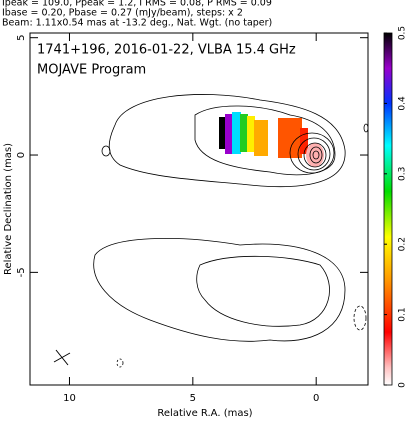 This screenshot has width=409, height=424. Describe the element at coordinates (21, 38) in the screenshot. I see `y-tick-label: 5` at that location.